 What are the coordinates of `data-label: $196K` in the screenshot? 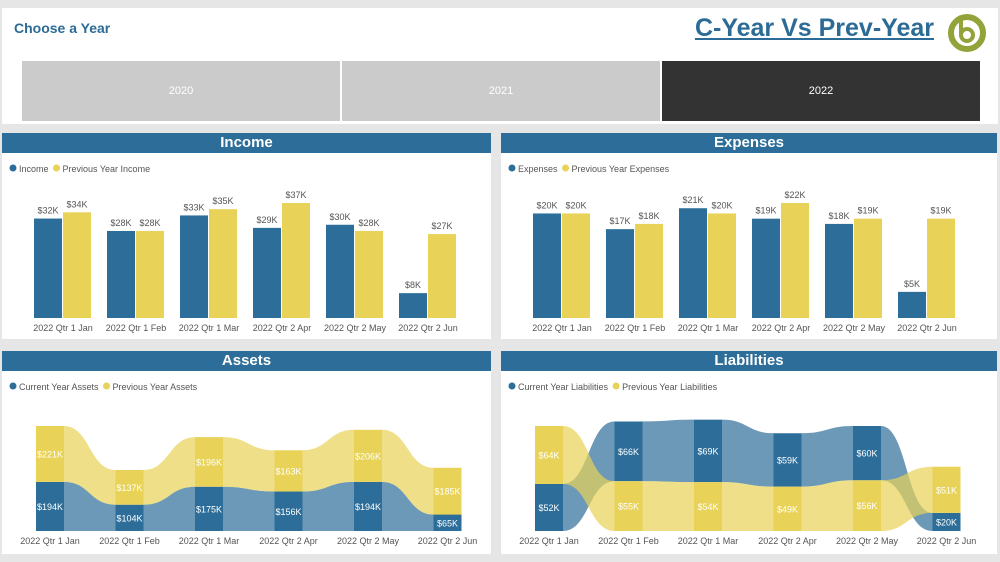 It's located at (209, 462).